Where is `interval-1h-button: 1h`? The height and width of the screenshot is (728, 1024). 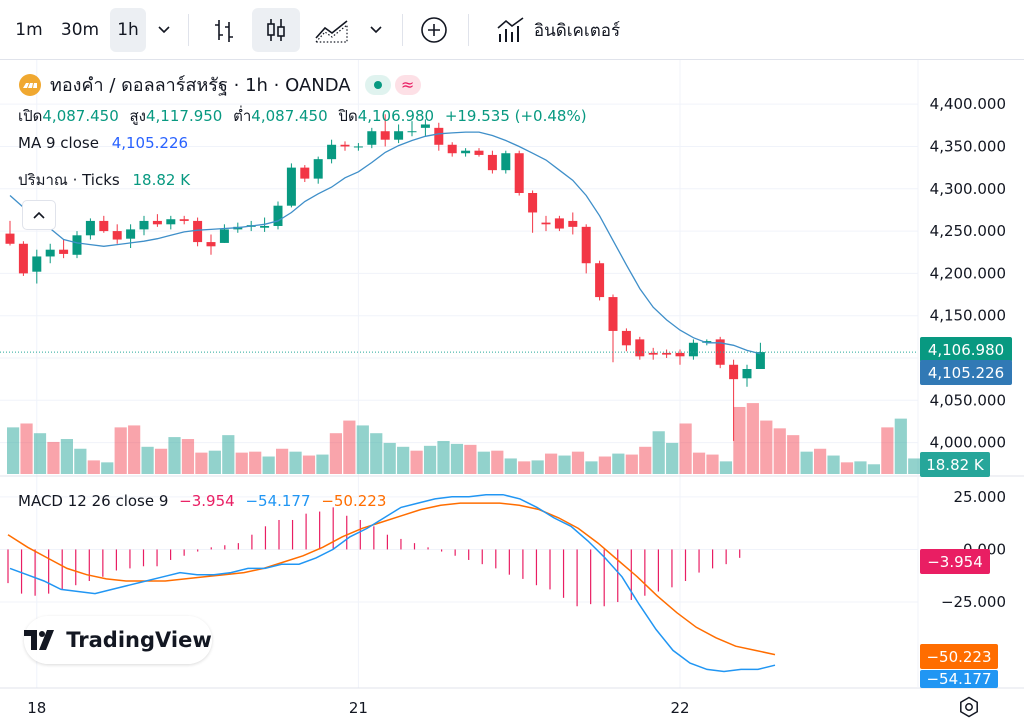
interval-1h-button: 1h is located at coordinates (128, 30).